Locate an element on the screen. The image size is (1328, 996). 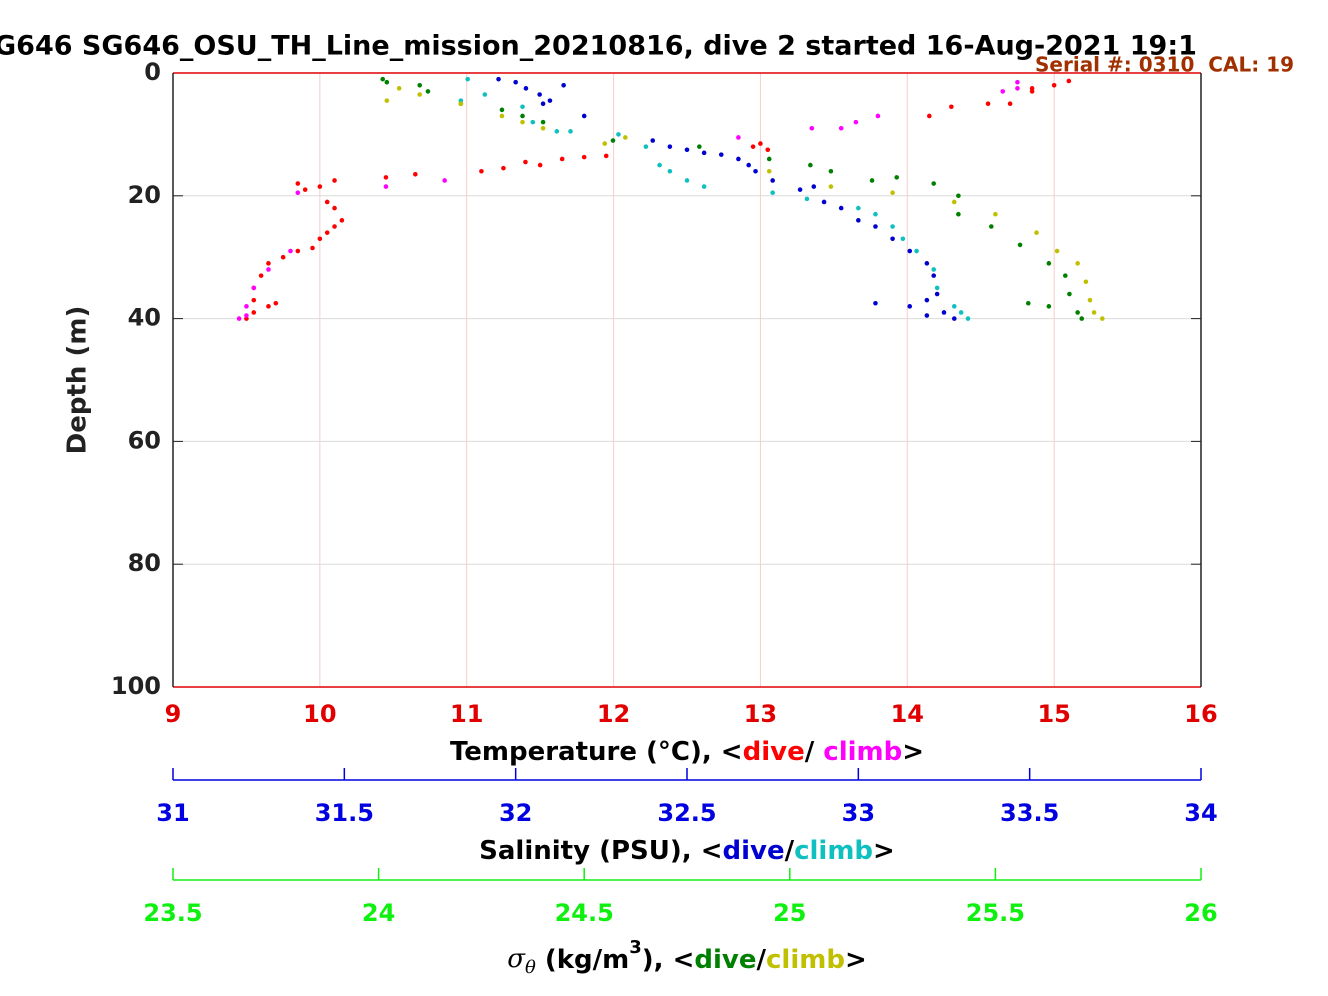
x-tick-label: 25 is located at coordinates (789, 913).